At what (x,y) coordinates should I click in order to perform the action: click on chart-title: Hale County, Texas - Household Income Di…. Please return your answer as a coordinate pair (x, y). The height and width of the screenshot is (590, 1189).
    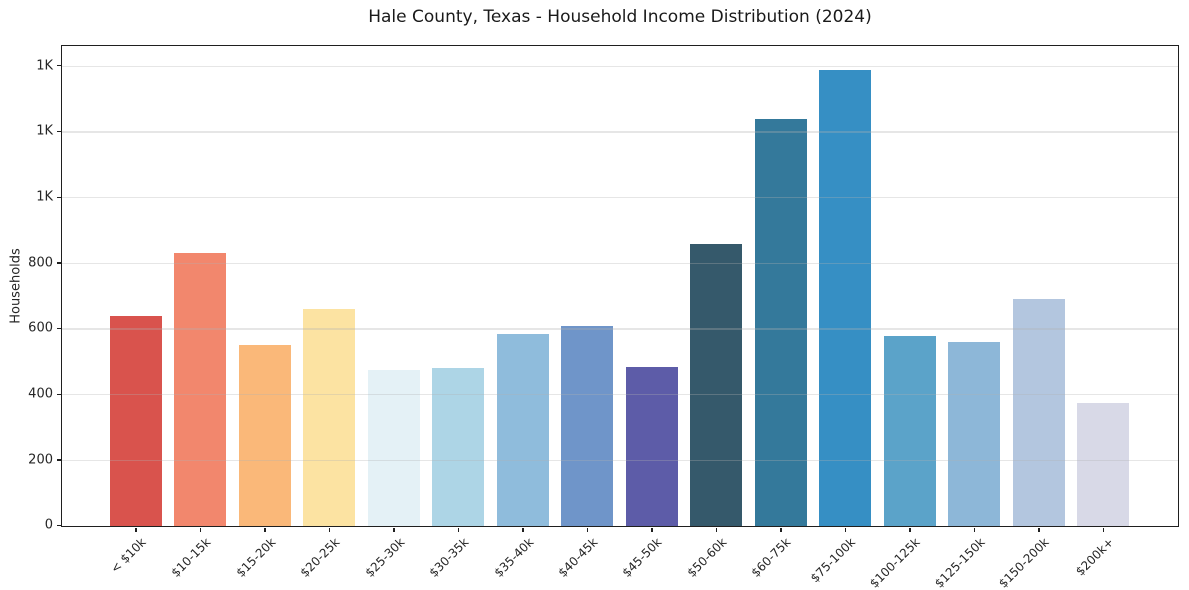
    Looking at the image, I should click on (620, 17).